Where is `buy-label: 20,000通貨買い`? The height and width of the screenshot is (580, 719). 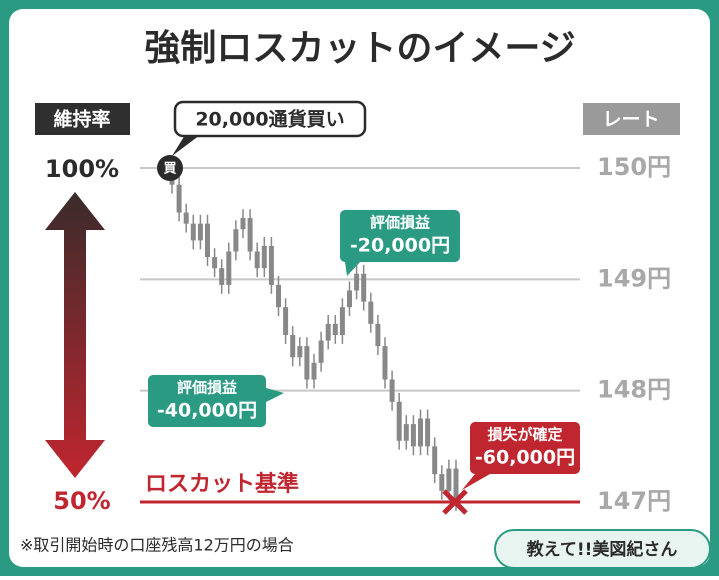
buy-label: 20,000通貨買い is located at coordinates (269, 119).